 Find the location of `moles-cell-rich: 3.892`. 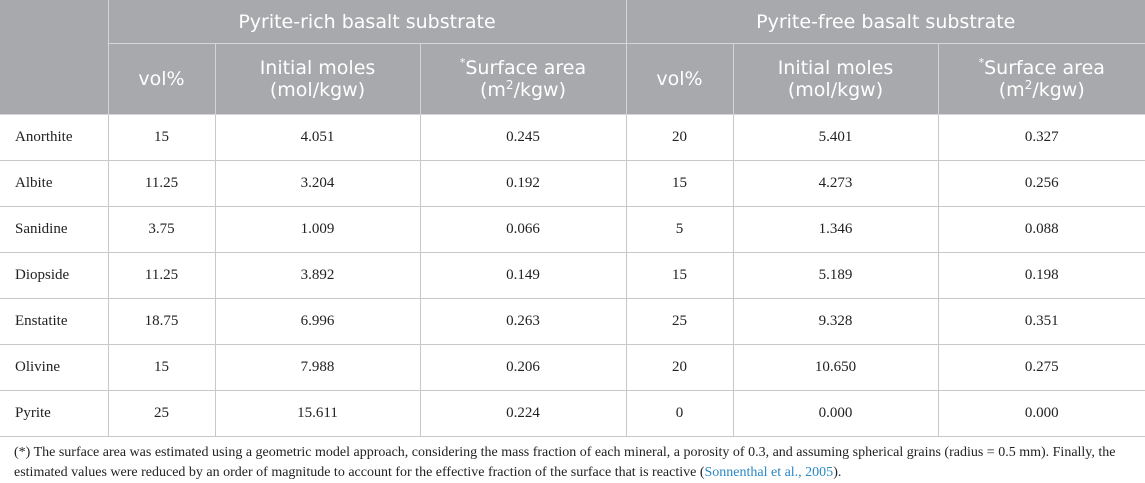

moles-cell-rich: 3.892 is located at coordinates (318, 275).